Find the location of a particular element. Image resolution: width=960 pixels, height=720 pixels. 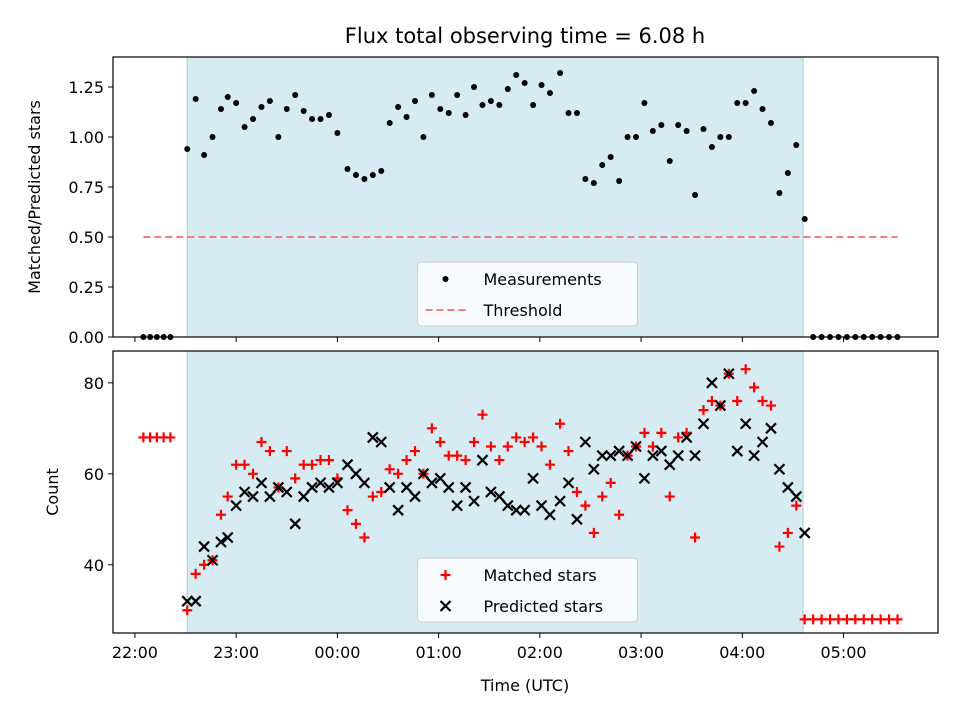

y-tick-label: 0.50 is located at coordinates (86, 237).